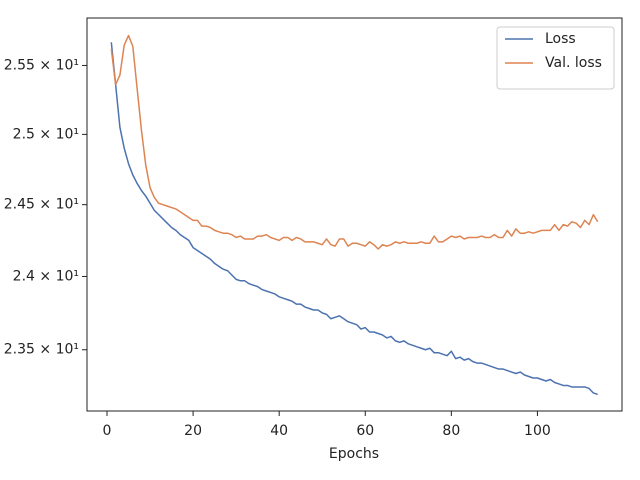 Image resolution: width=640 pixels, height=480 pixels. What do you see at coordinates (46, 134) in the screenshot?
I see `y-tick-label: 2.5 × 10¹` at bounding box center [46, 134].